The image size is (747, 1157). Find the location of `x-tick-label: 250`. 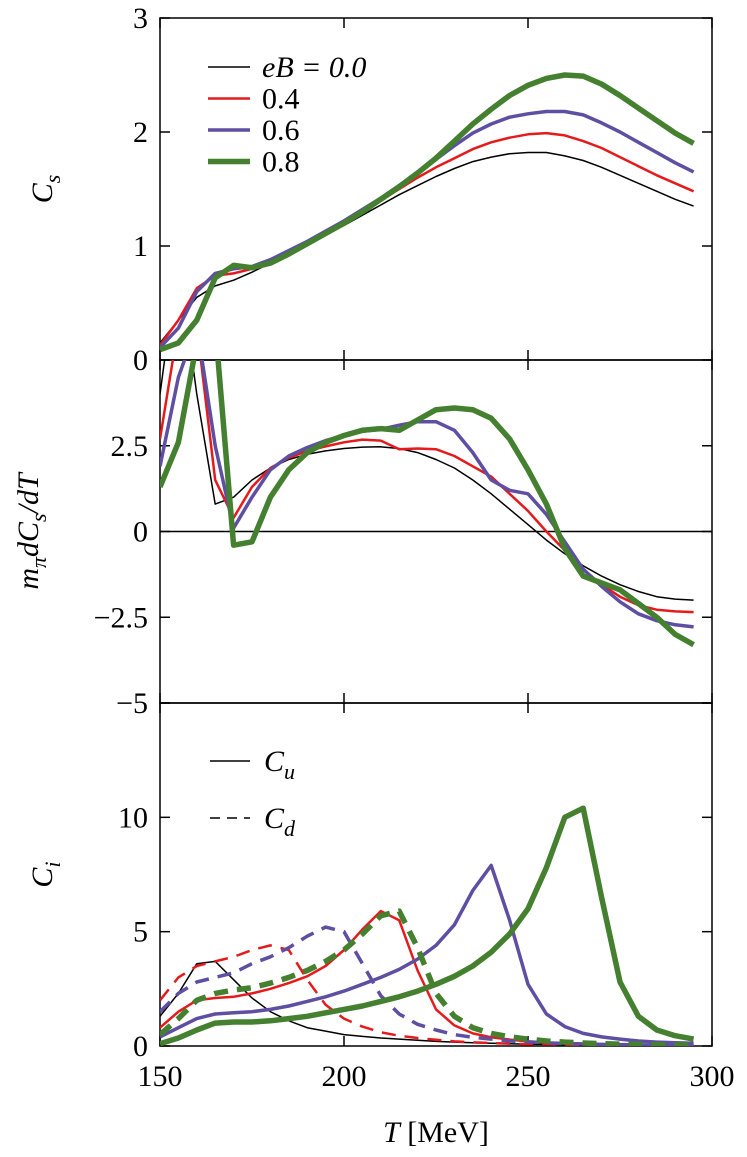

x-tick-label: 250 is located at coordinates (528, 1076).